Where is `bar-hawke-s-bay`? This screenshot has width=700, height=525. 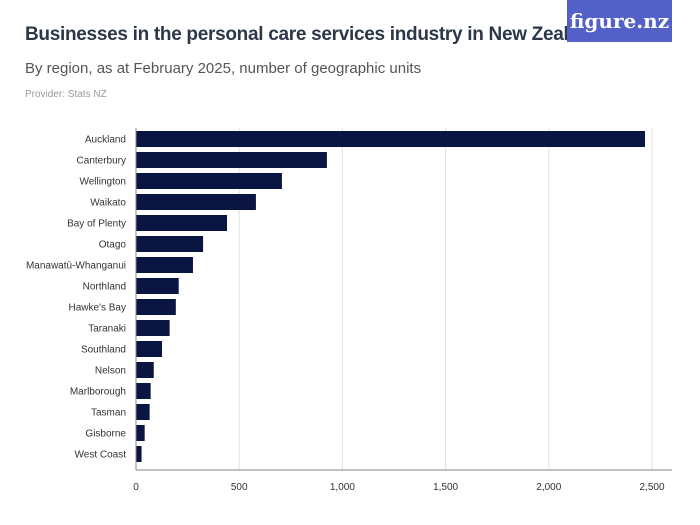
bar-hawke-s-bay is located at coordinates (156, 307).